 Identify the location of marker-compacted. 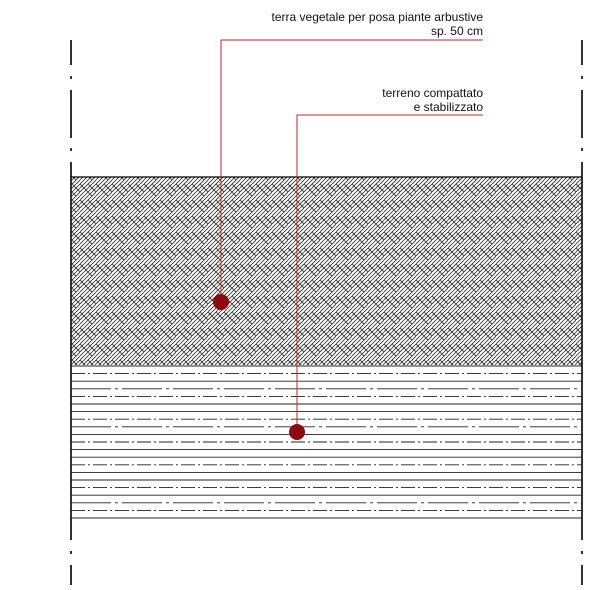
(297, 432).